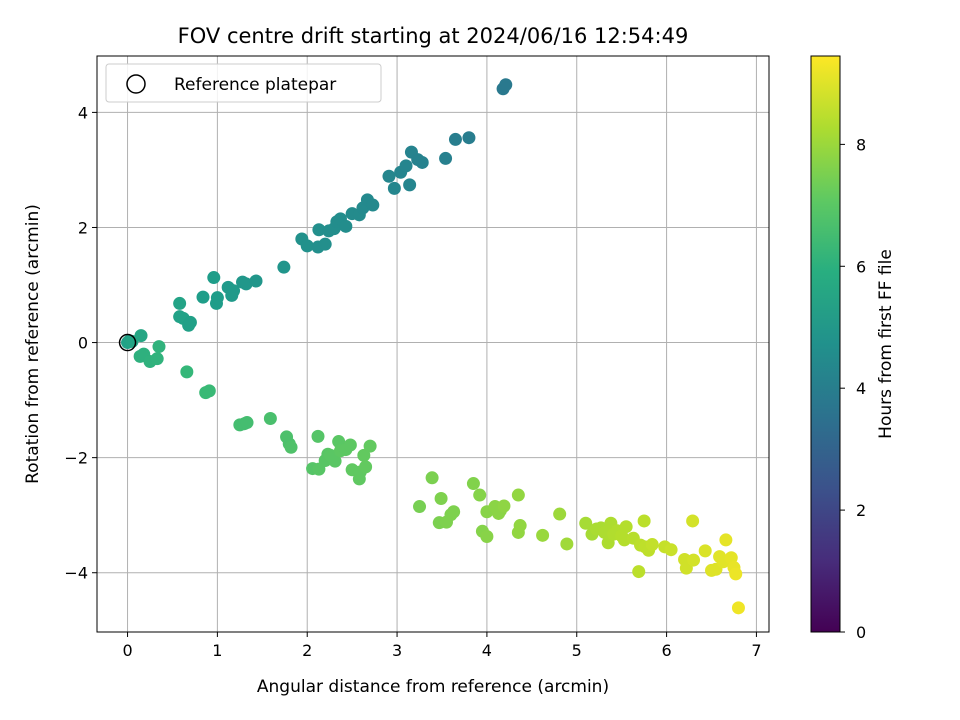 The image size is (960, 720). What do you see at coordinates (83, 112) in the screenshot?
I see `y-tick-label: 4` at bounding box center [83, 112].